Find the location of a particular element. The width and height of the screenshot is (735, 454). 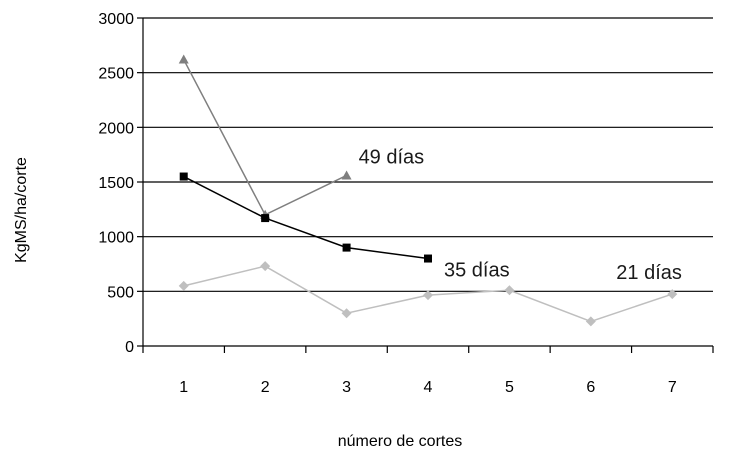

x-tick-label: 2 is located at coordinates (265, 387).